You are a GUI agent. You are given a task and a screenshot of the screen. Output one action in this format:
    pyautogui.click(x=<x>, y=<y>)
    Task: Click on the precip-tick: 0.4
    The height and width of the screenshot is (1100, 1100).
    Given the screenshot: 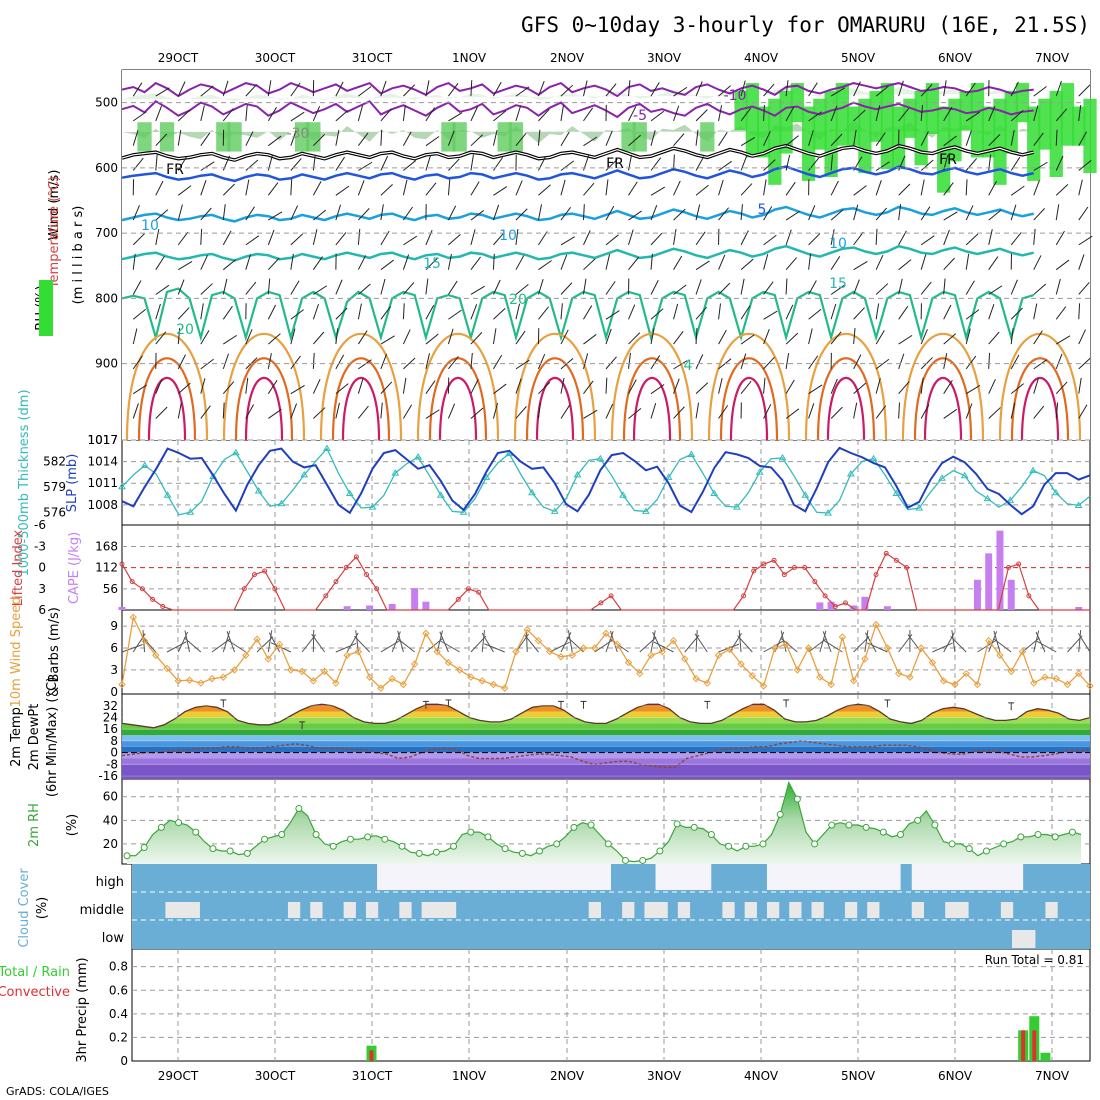 What is the action you would take?
    pyautogui.click(x=118, y=1014)
    